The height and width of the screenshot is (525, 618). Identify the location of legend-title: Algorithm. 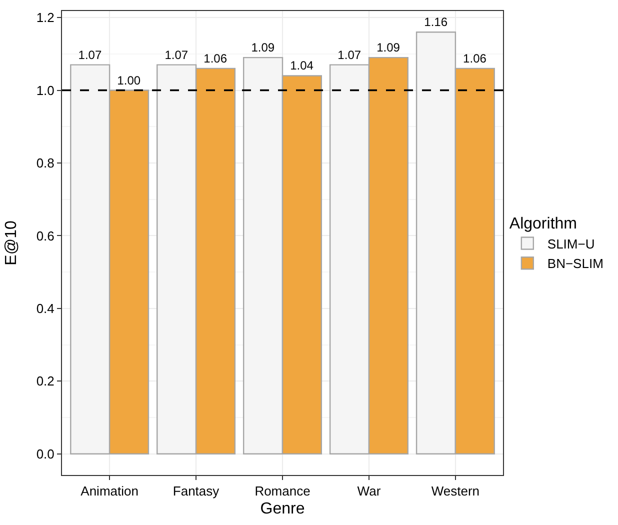
(543, 223).